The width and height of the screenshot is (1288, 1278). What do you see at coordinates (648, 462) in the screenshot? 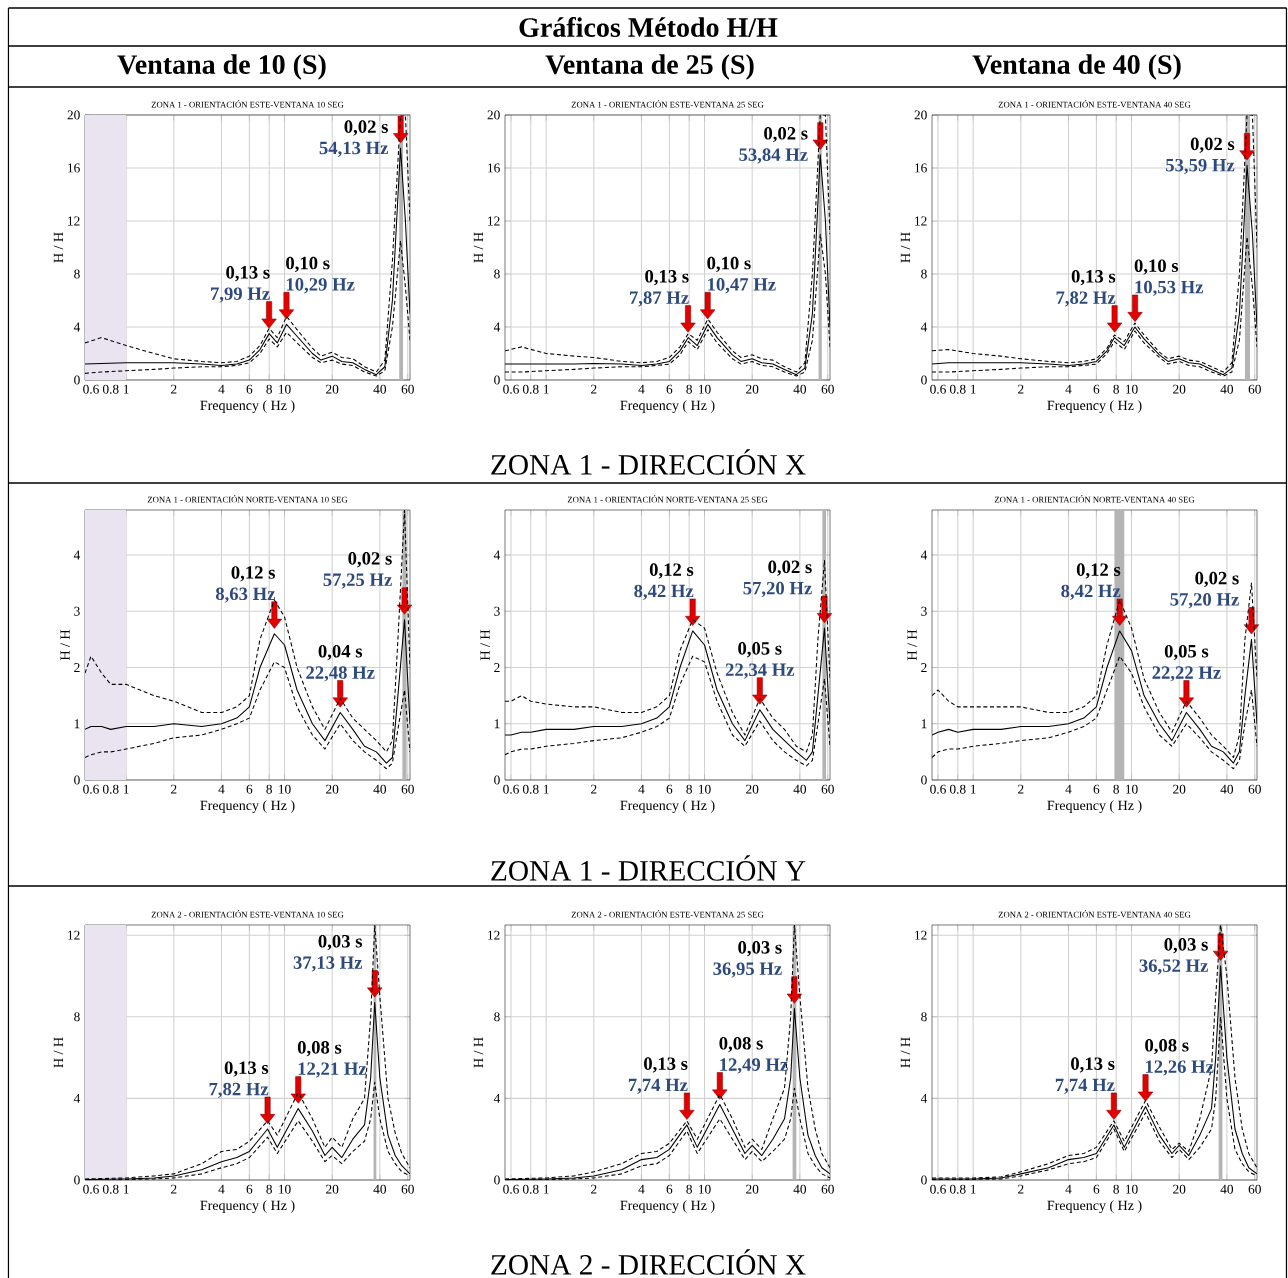
I see `text: ZONA 1 - DIRECCIÓN X` at bounding box center [648, 462].